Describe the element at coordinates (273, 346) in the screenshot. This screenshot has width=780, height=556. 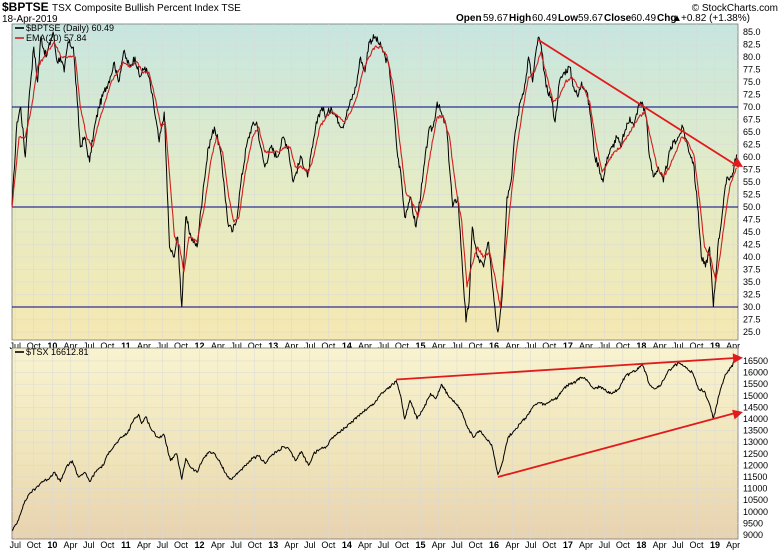
I see `x-tick-label: 13` at that location.